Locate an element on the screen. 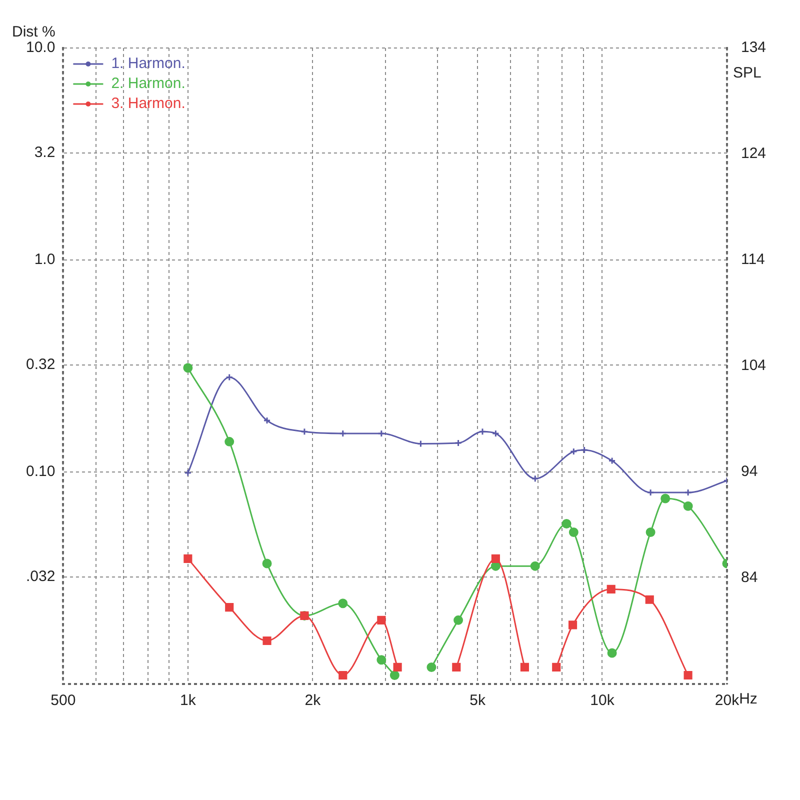 Image resolution: width=800 pixels, height=800 pixels. x-tick-label: 5k is located at coordinates (478, 701).